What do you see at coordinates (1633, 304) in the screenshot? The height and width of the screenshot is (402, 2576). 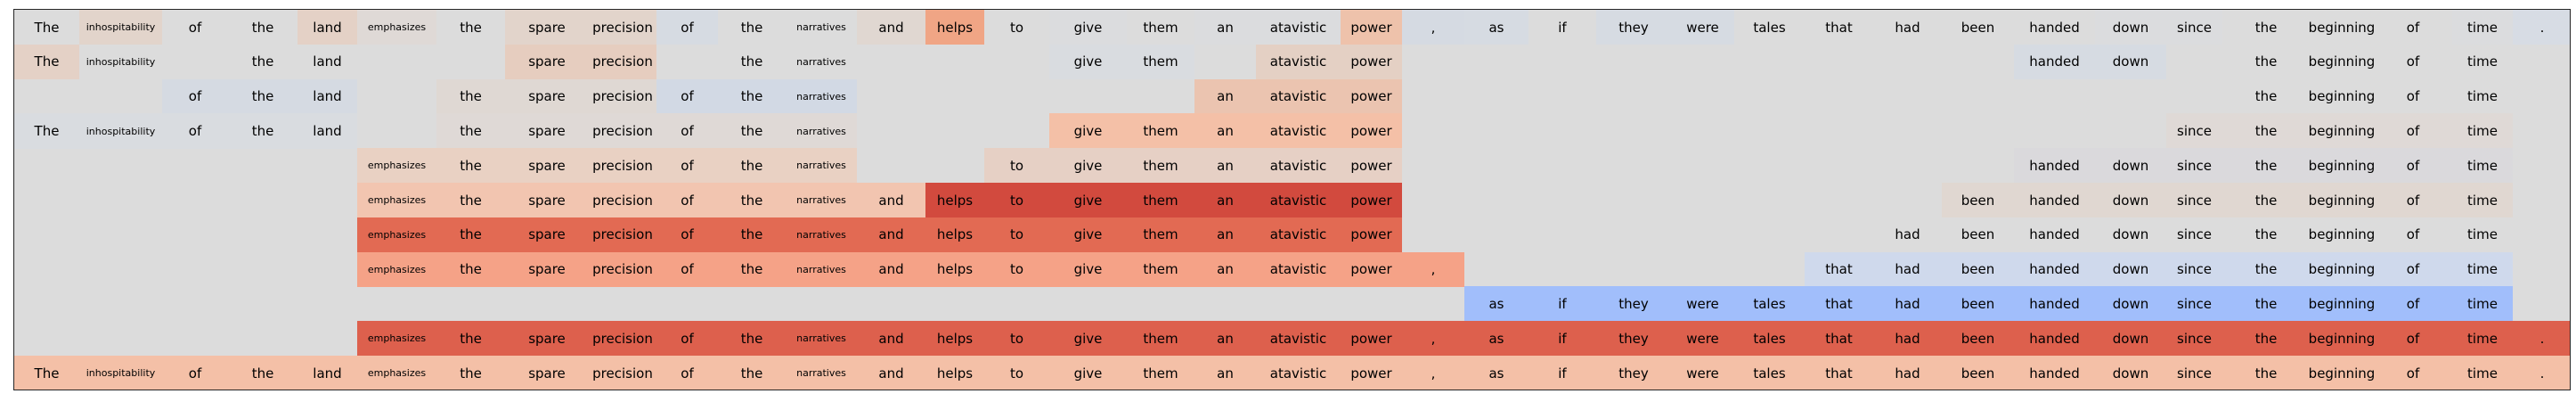 I see `token-cell: they` at bounding box center [1633, 304].